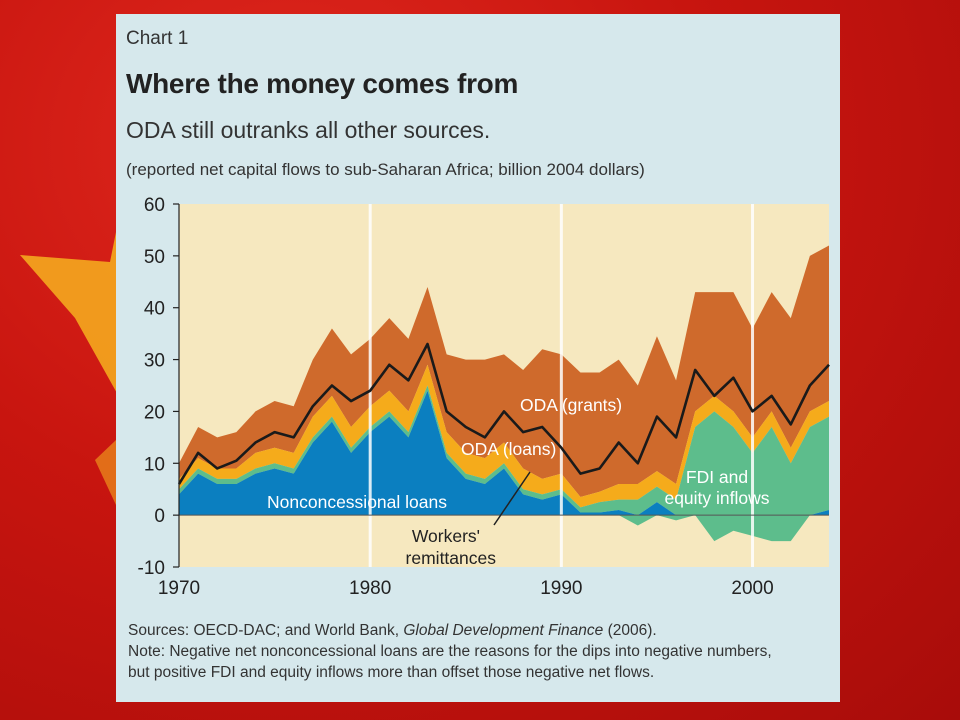 This screenshot has height=720, width=960. What do you see at coordinates (154, 257) in the screenshot?
I see `y-tick-label-50: 50` at bounding box center [154, 257].